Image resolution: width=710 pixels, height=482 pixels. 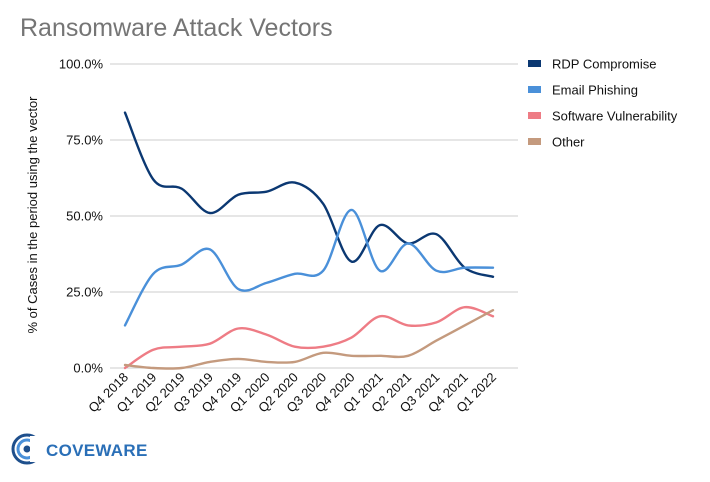 I want to click on coveware-logo: COVEWARE, so click(x=79, y=449).